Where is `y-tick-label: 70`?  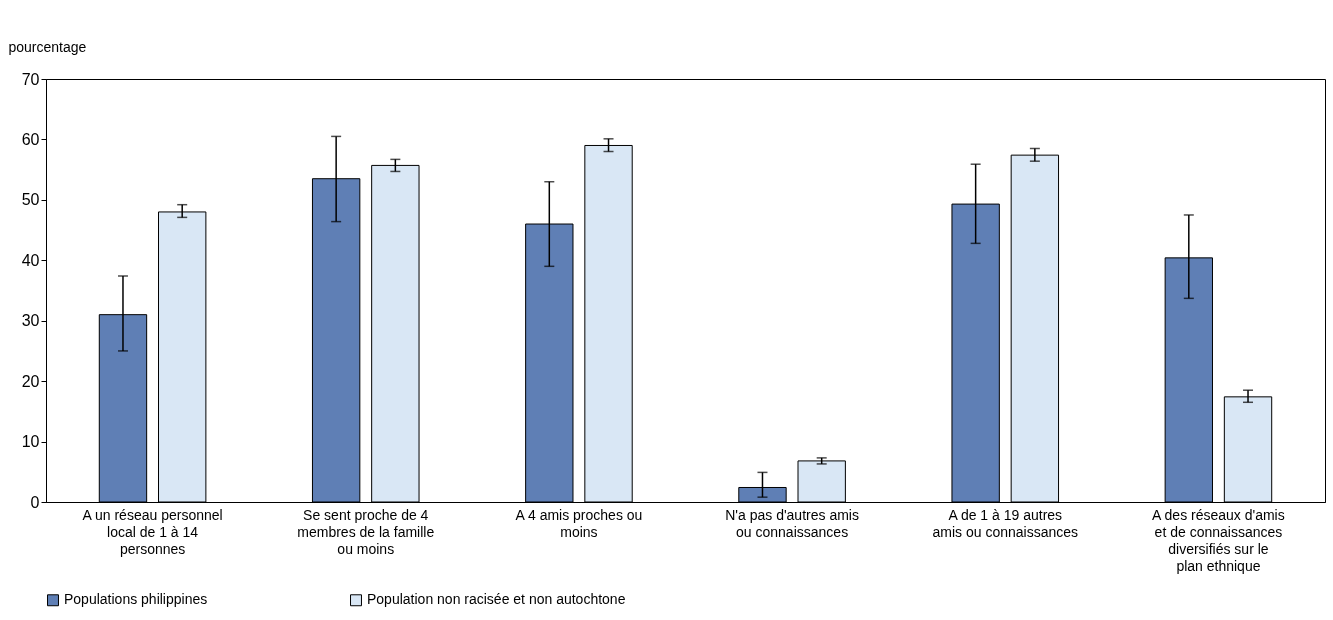
y-tick-label: 70 is located at coordinates (30, 79).